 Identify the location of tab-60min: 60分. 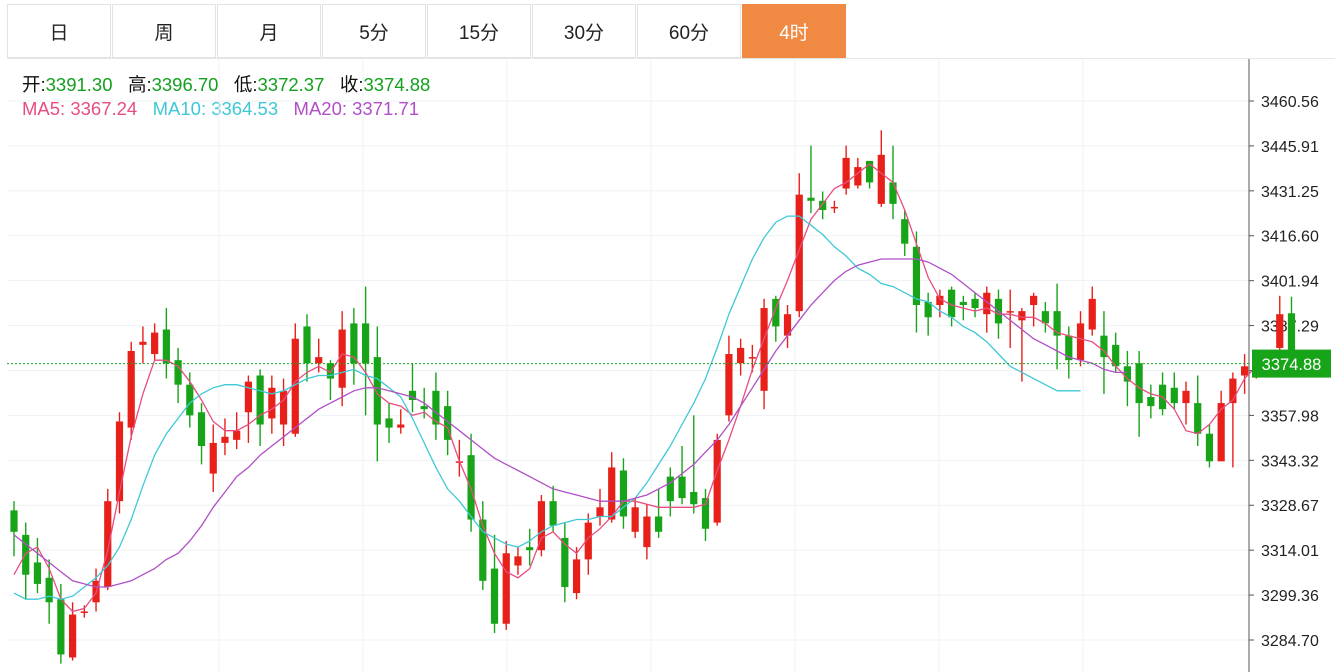
(689, 31).